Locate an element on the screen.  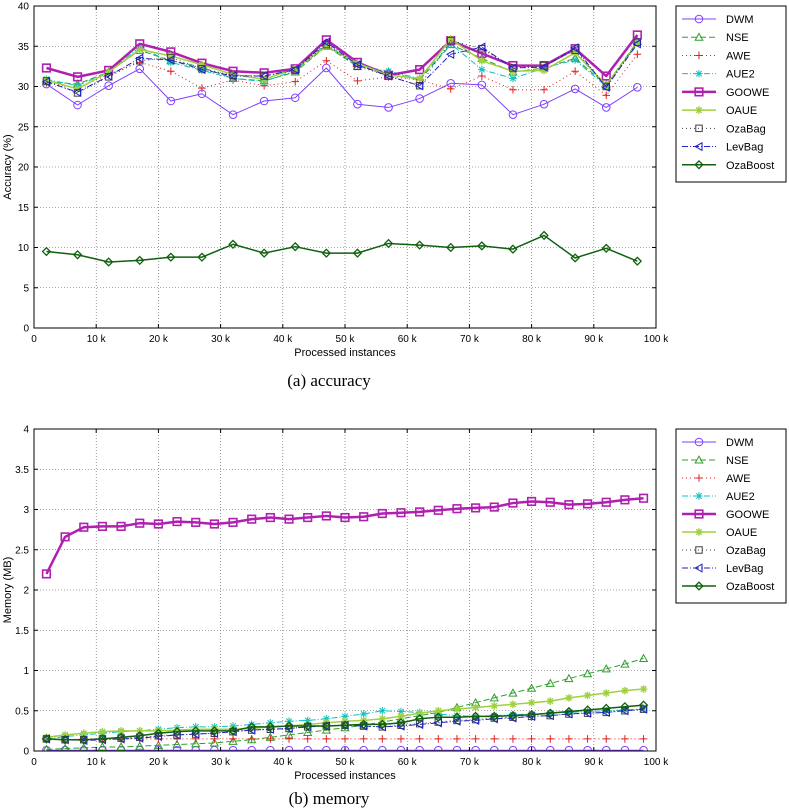
memory-legend-marker-goowe is located at coordinates (699, 514).